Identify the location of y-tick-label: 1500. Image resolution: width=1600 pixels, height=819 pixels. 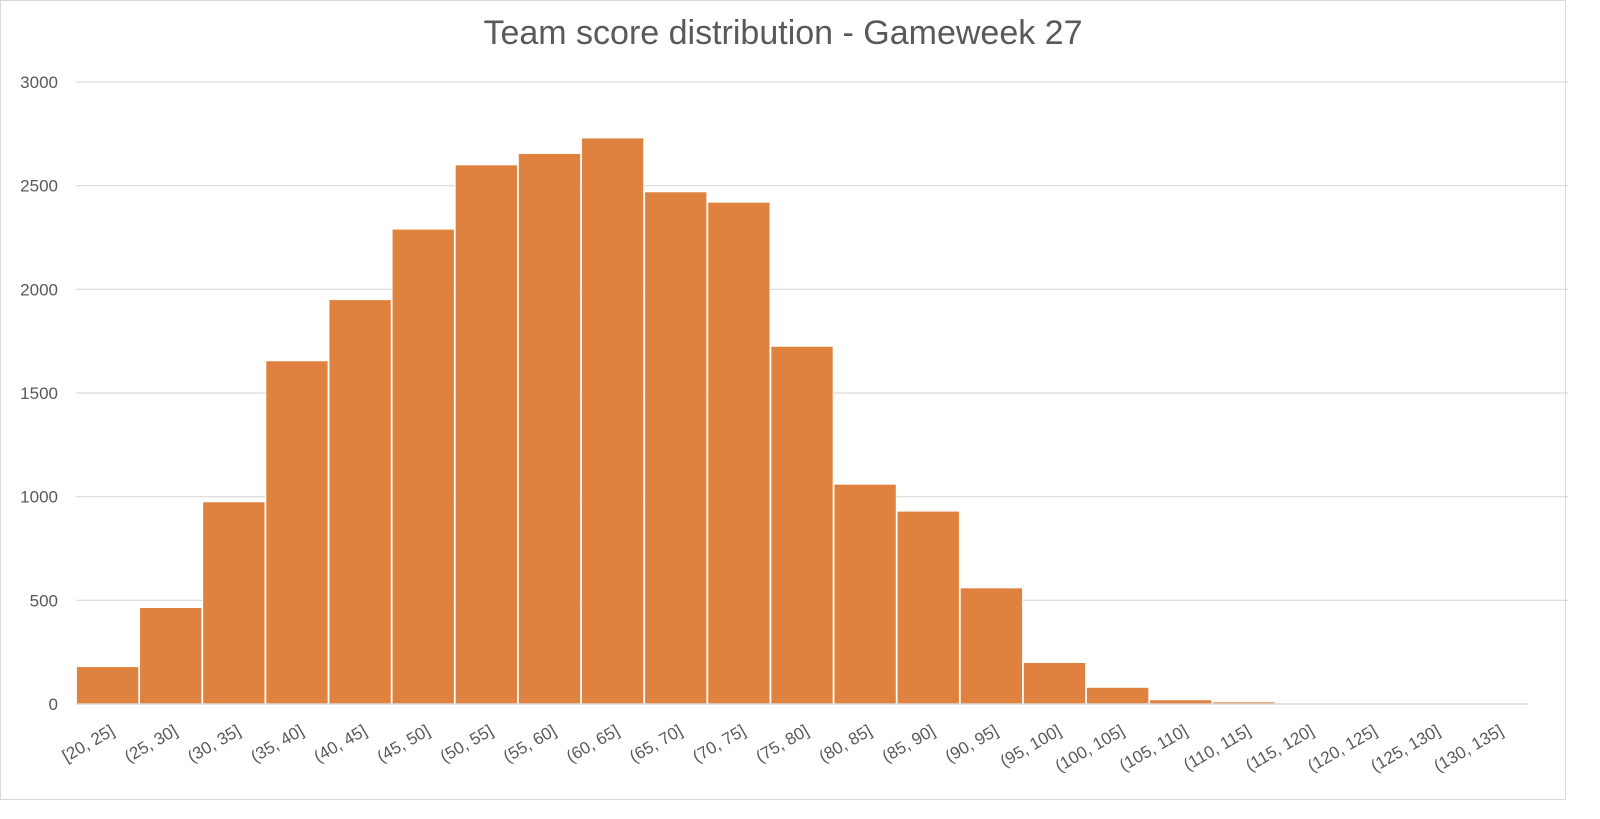
(39, 393).